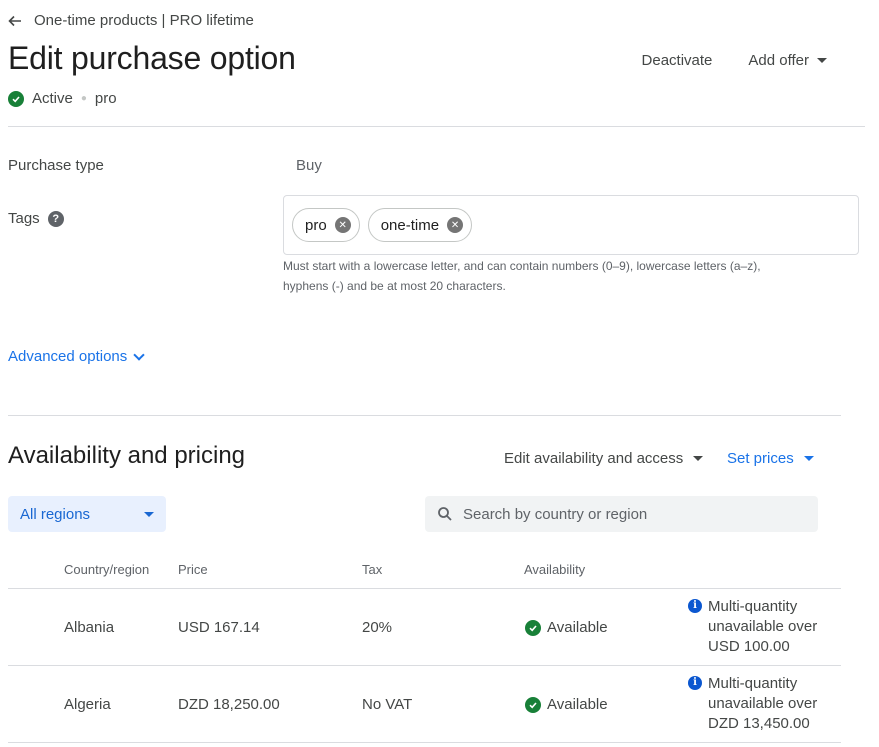  What do you see at coordinates (778, 60) in the screenshot?
I see `add-offer-label: Add offer` at bounding box center [778, 60].